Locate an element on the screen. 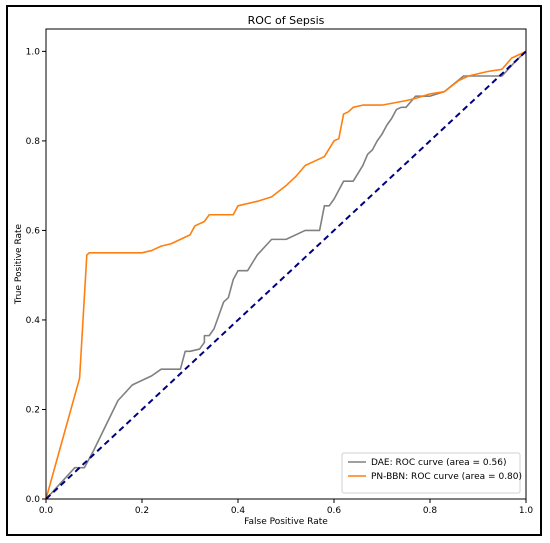 This screenshot has width=550, height=543. x-axis-title: False Positive Rate is located at coordinates (286, 522).